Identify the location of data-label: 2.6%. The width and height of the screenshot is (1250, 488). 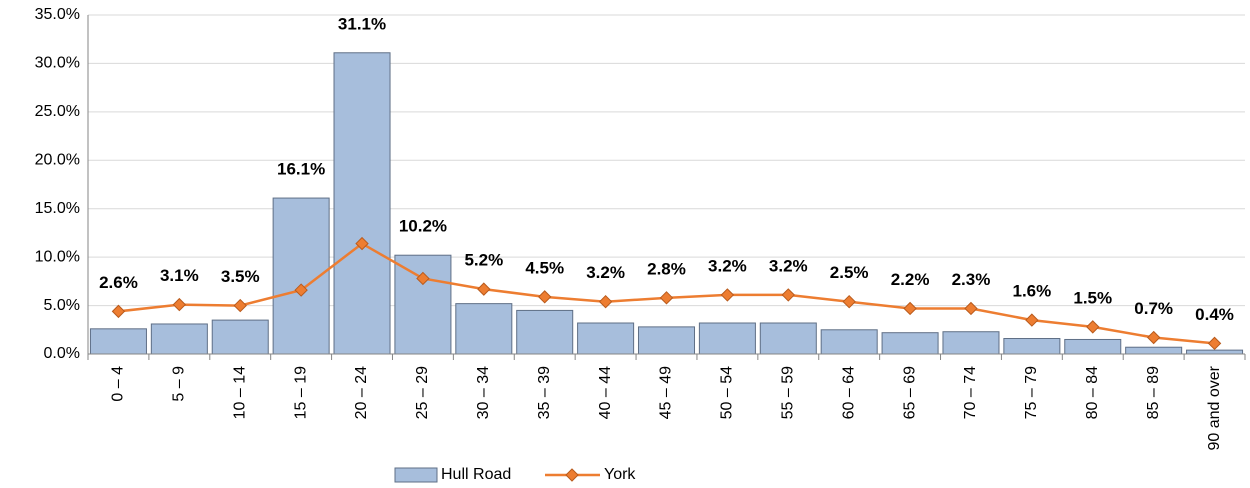
(118, 282).